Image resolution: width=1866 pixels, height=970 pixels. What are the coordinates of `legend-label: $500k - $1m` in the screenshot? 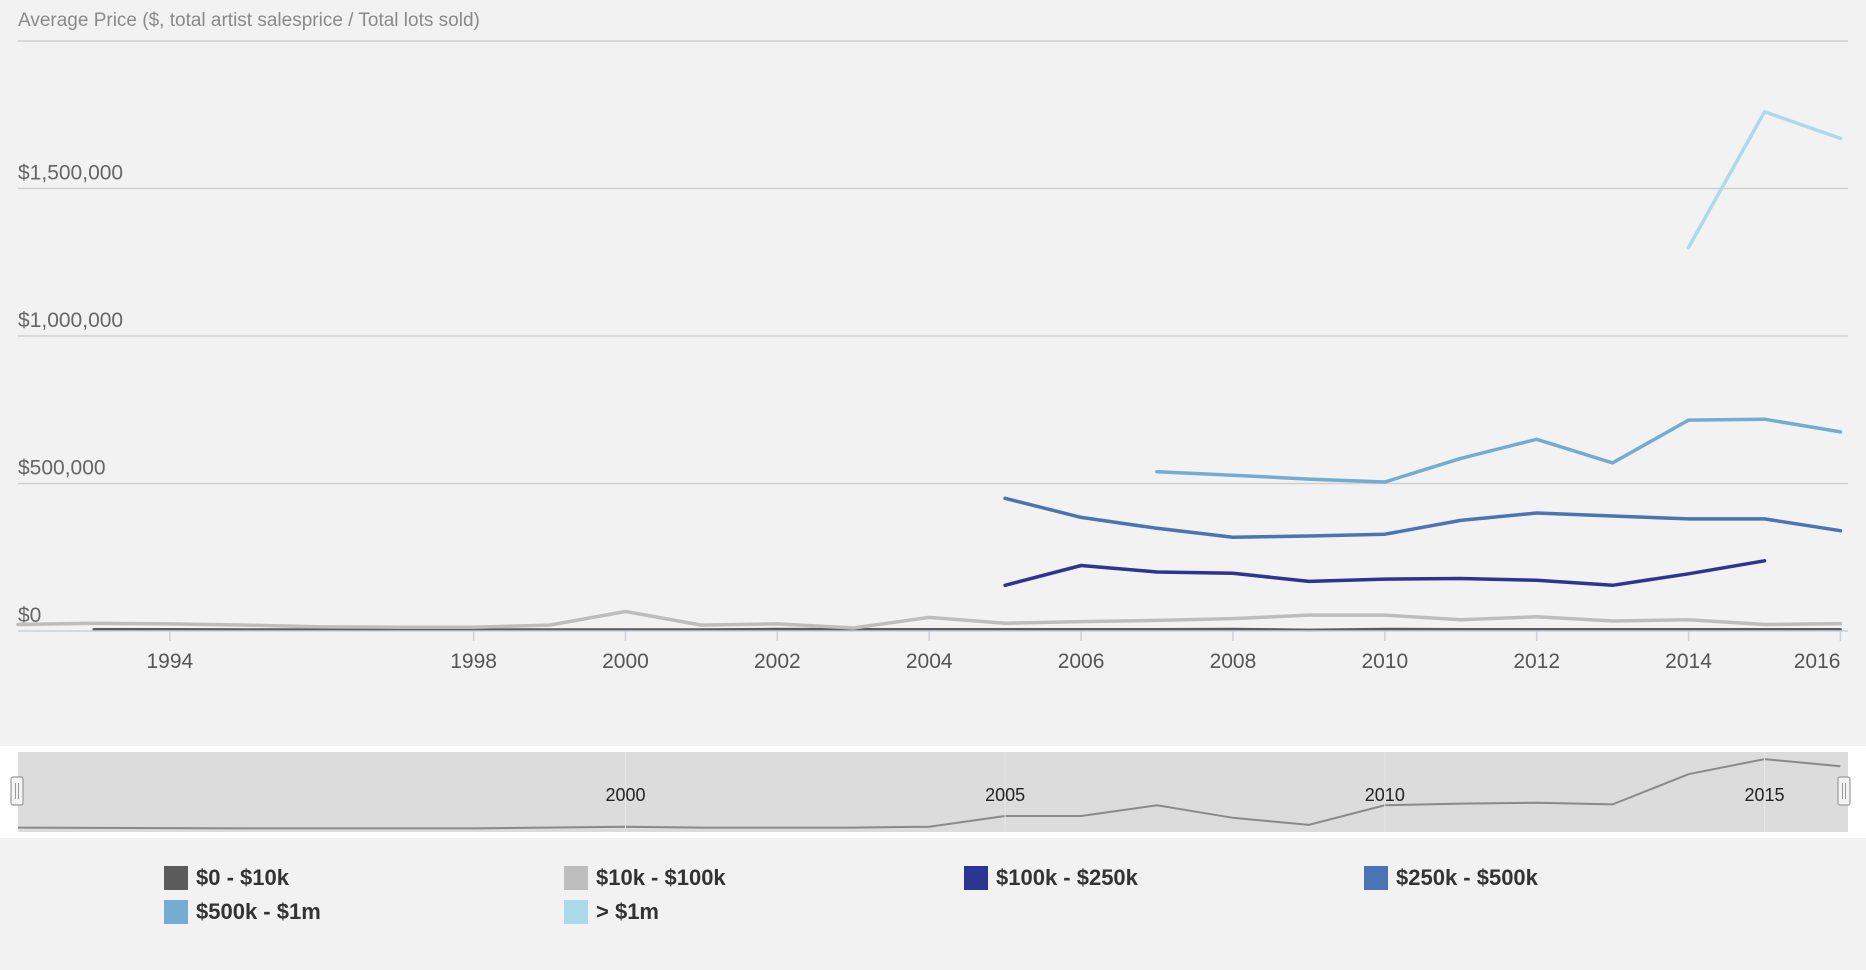 It's located at (258, 911).